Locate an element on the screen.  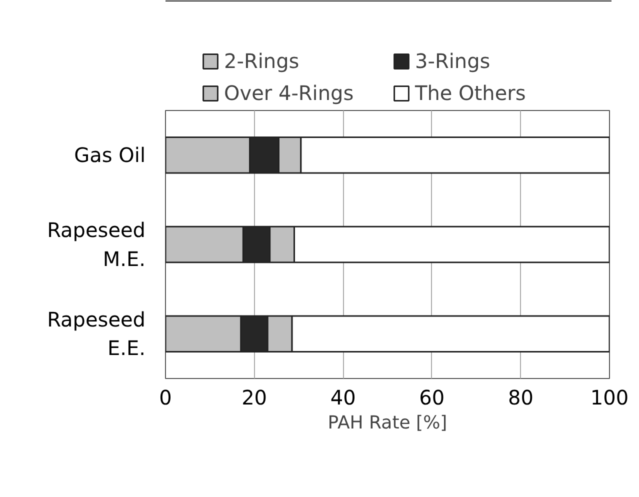
legend-label: Over 4-Rings is located at coordinates (289, 93).